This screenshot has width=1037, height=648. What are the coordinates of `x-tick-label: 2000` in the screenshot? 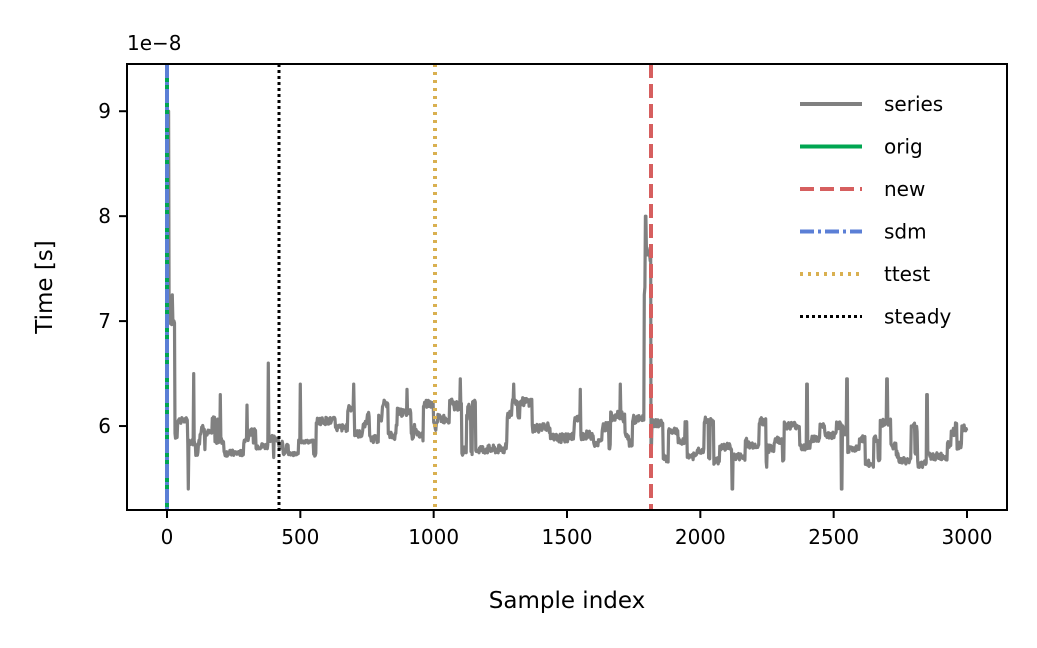 It's located at (700, 537).